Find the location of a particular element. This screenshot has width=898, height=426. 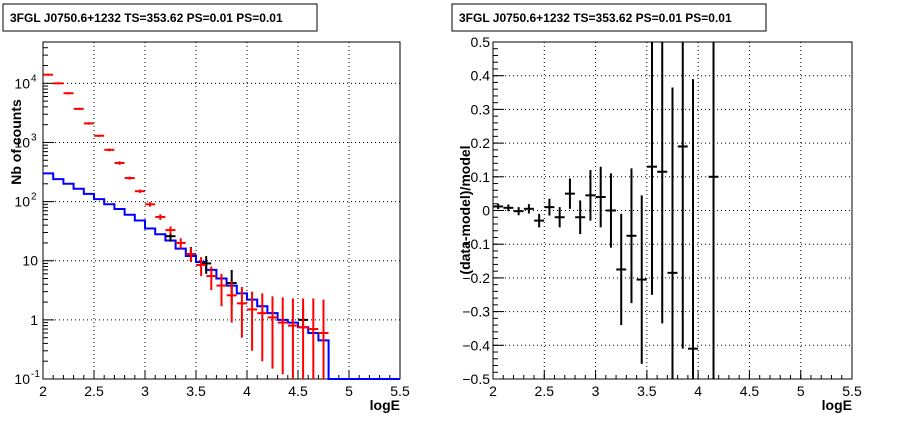

left-x-tick-label: 3 is located at coordinates (145, 391).